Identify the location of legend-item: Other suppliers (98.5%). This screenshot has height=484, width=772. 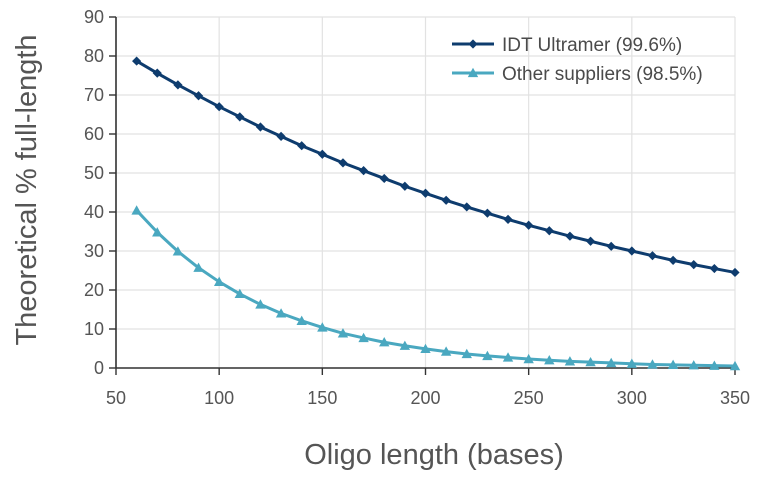
(577, 74).